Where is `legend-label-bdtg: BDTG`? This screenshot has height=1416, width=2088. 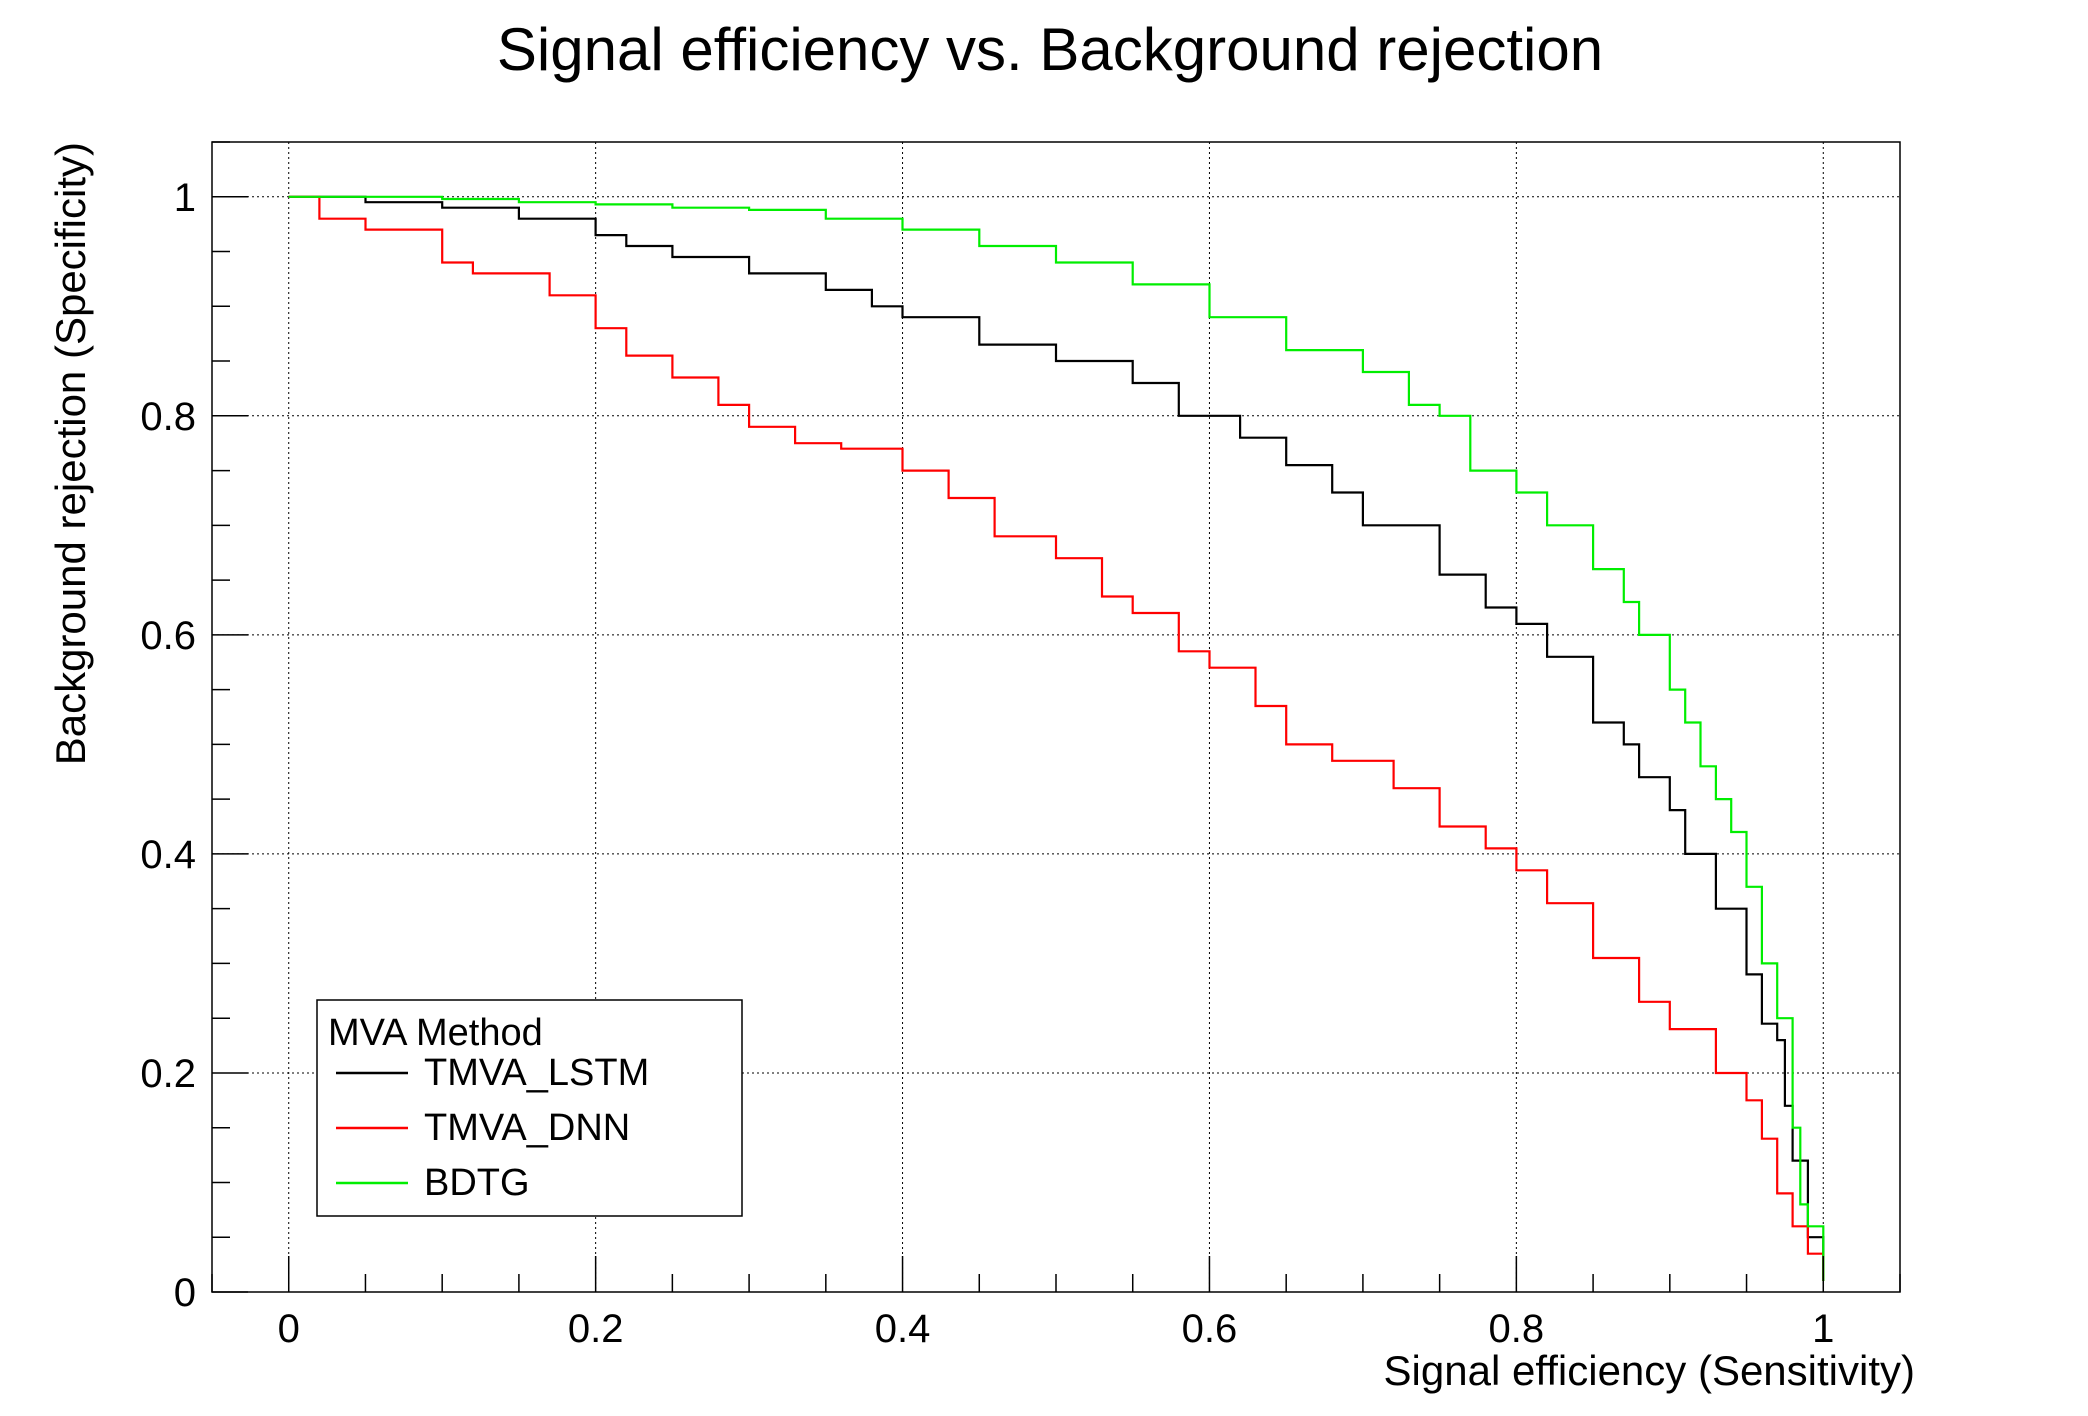 legend-label-bdtg: BDTG is located at coordinates (477, 1183).